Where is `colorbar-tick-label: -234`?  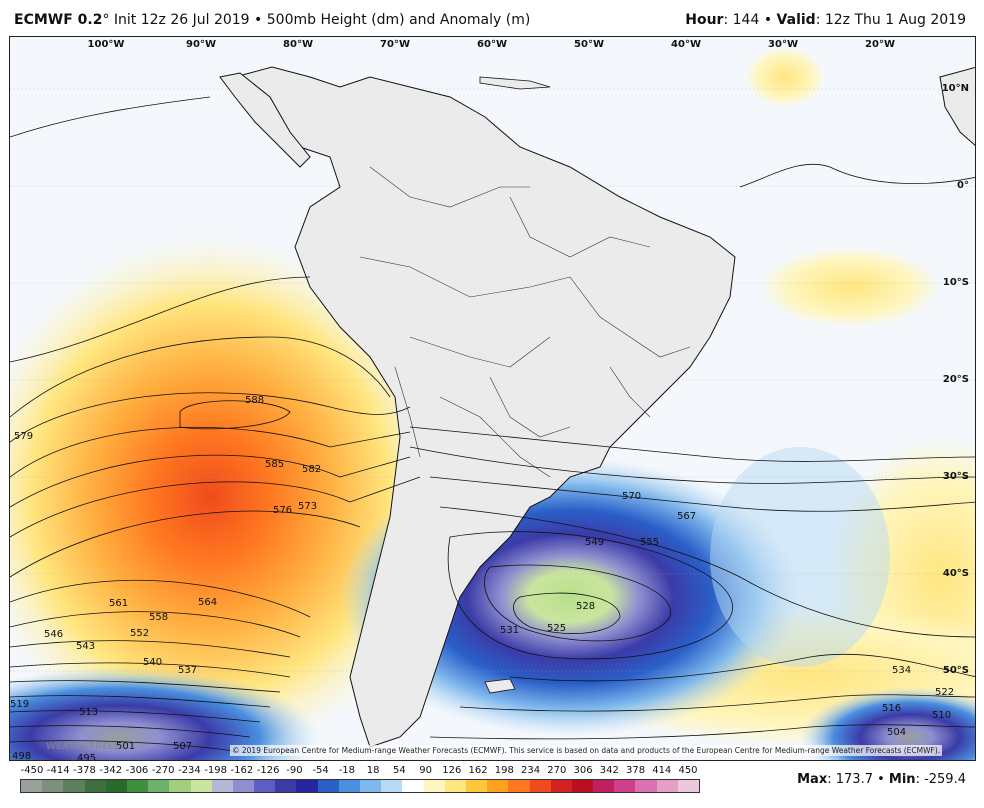 colorbar-tick-label: -234 is located at coordinates (189, 770).